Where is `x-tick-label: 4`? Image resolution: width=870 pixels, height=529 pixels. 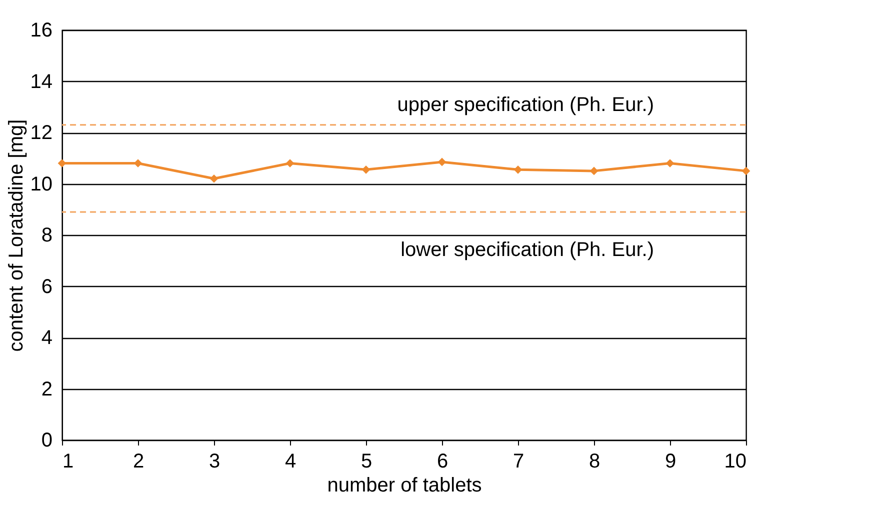
x-tick-label: 4 is located at coordinates (290, 461).